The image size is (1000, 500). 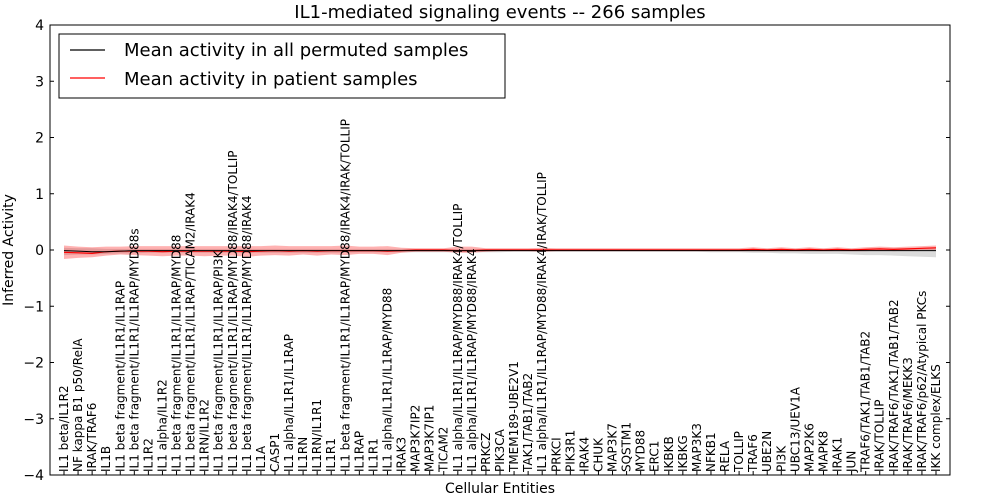 What do you see at coordinates (219, 360) in the screenshot?
I see `x-tick-label: IL1 beta fragment/IL1R1/IL1RAP/PI3K` at bounding box center [219, 360].